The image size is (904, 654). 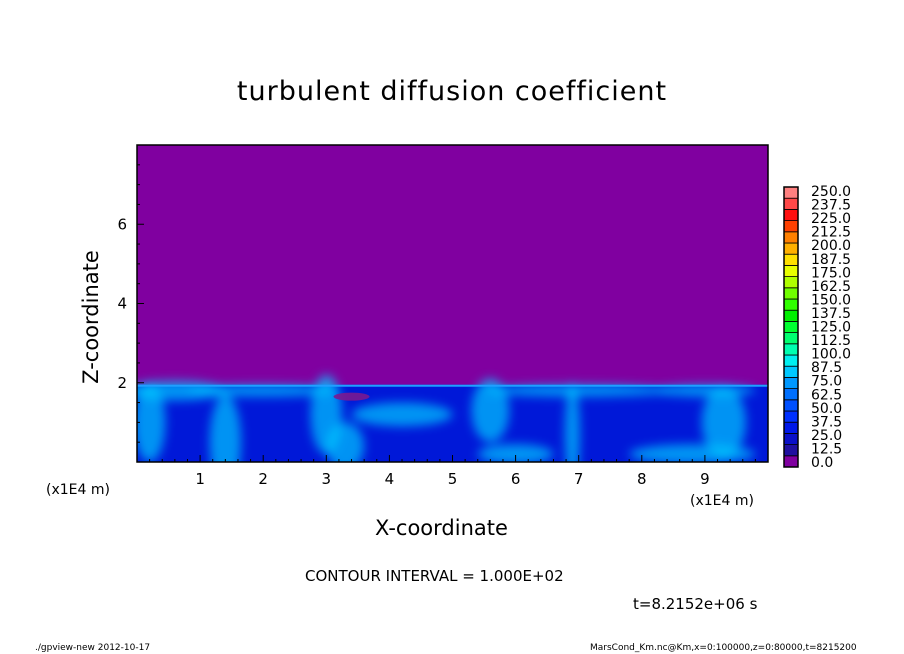 I want to click on colorbar-label: 137.5, so click(x=831, y=314).